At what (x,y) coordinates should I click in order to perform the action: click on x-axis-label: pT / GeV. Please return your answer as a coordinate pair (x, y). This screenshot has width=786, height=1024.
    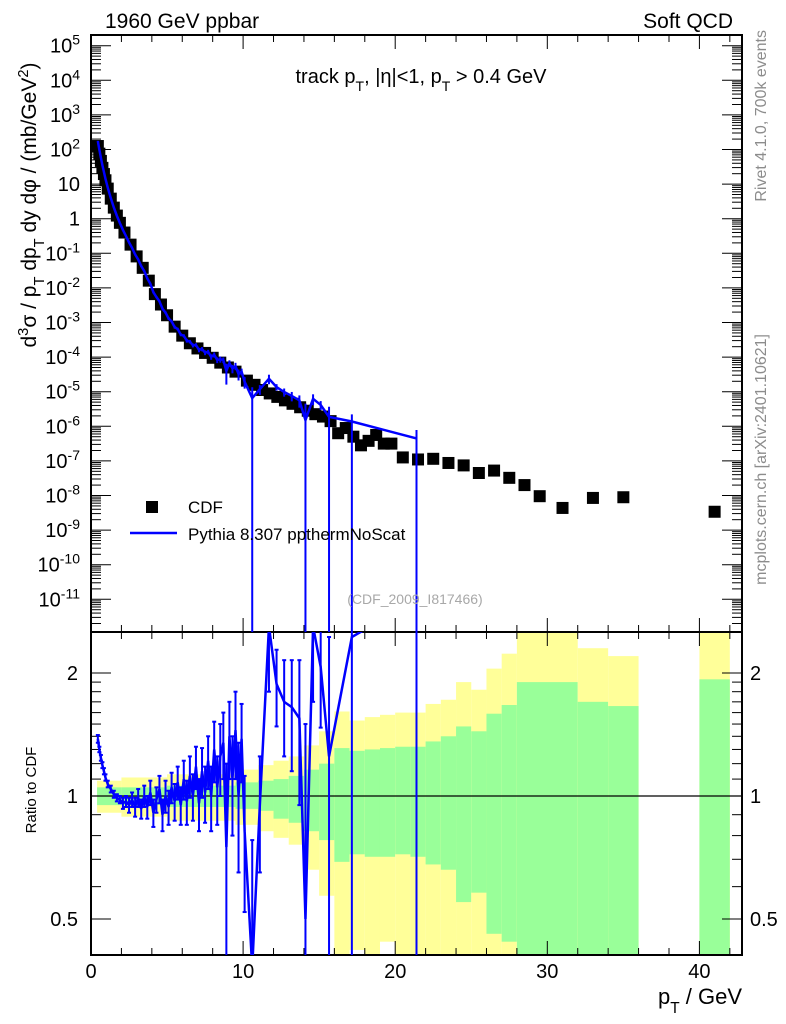
    Looking at the image, I should click on (700, 1000).